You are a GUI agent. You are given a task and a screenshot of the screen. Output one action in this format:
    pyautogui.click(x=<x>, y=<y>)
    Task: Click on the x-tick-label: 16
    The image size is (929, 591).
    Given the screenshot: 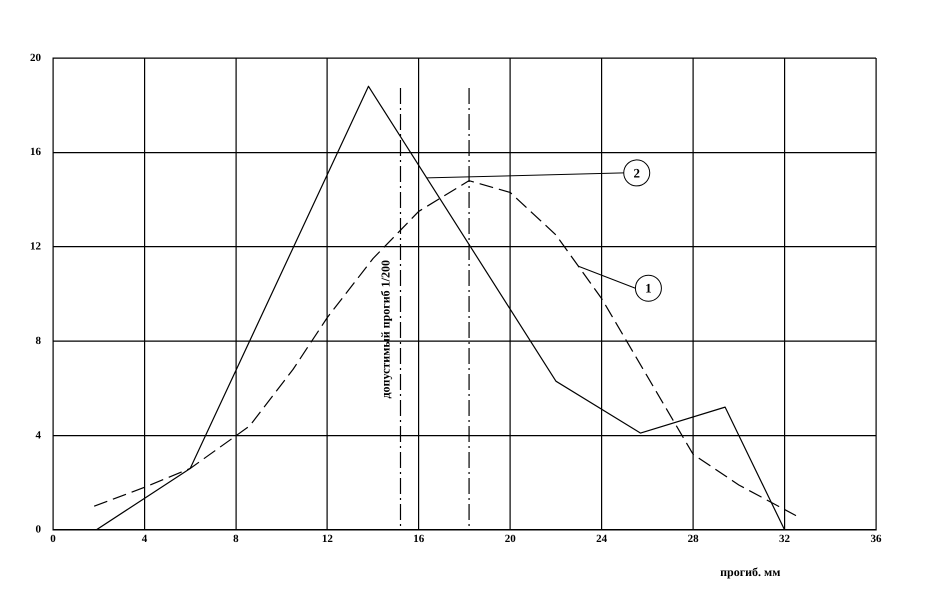 What is the action you would take?
    pyautogui.click(x=419, y=539)
    